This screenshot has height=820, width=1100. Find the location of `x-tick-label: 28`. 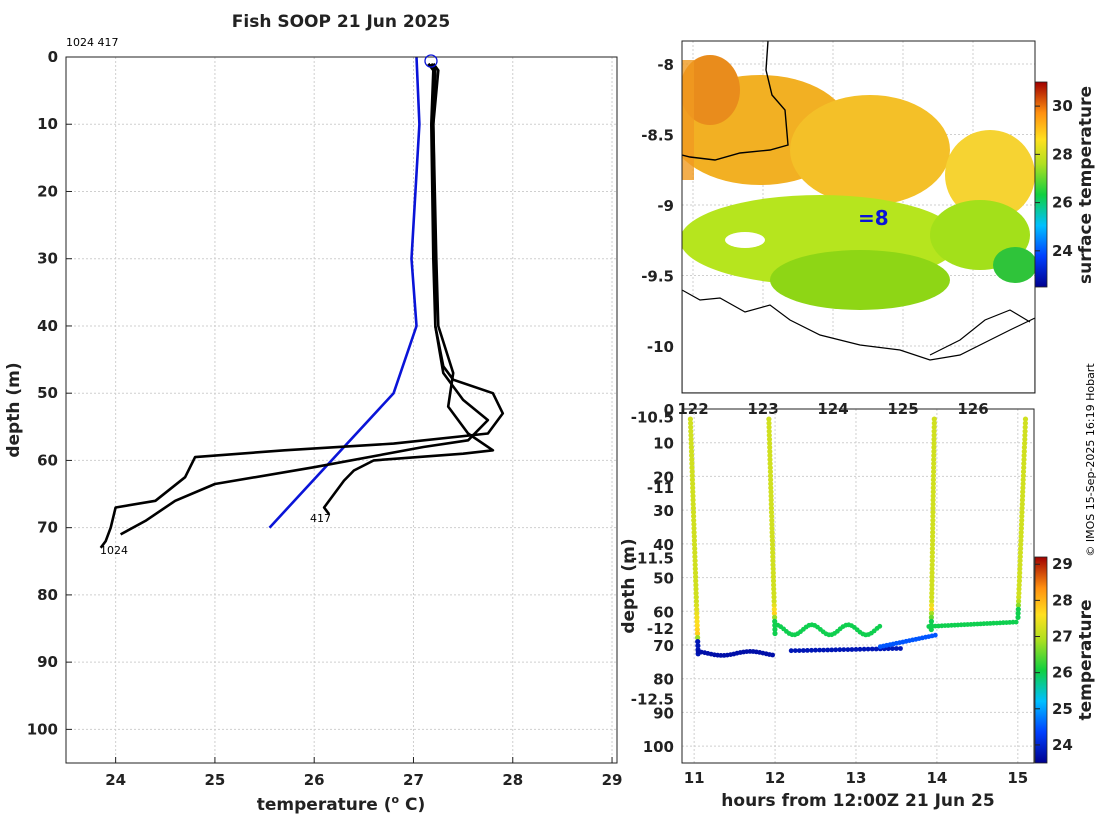

x-tick-label: 28 is located at coordinates (512, 780).